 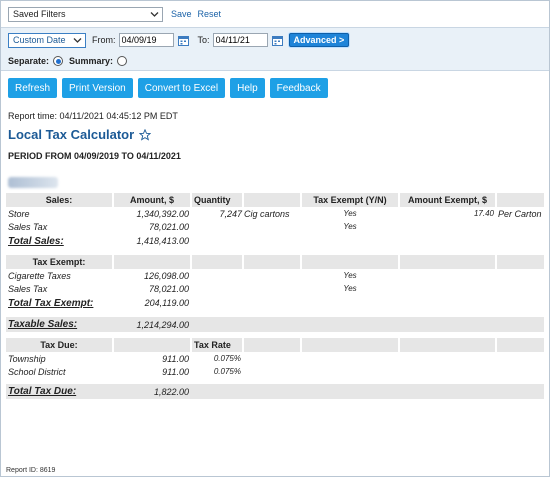 I want to click on feedback-button: Feedback, so click(x=298, y=88).